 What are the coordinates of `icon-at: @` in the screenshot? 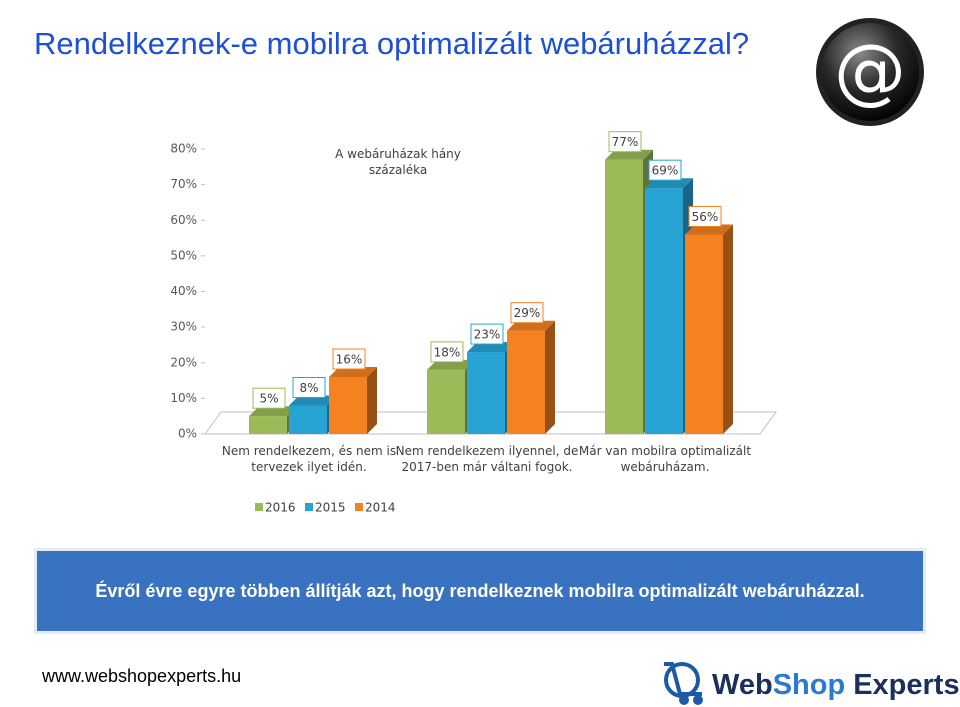 It's located at (870, 71).